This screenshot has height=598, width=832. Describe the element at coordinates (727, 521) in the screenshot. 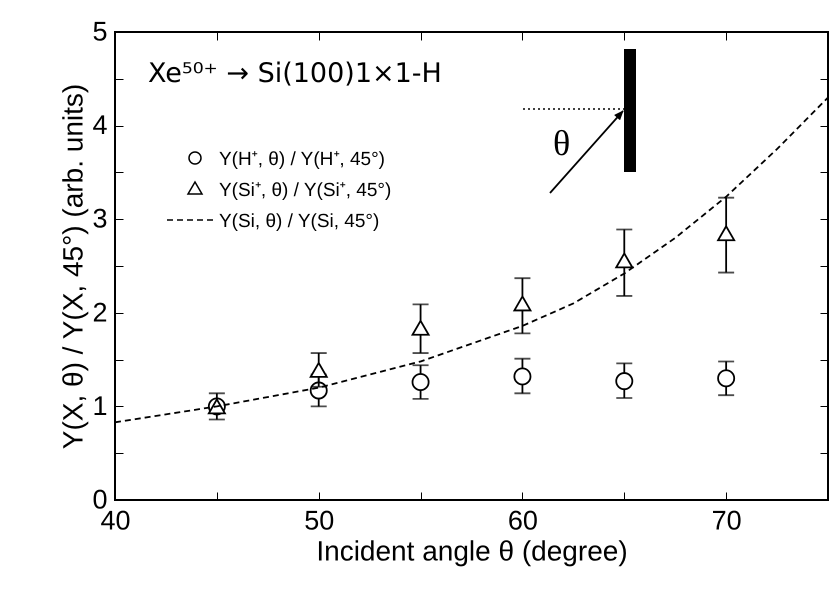

I see `x-tick-label: 70` at that location.